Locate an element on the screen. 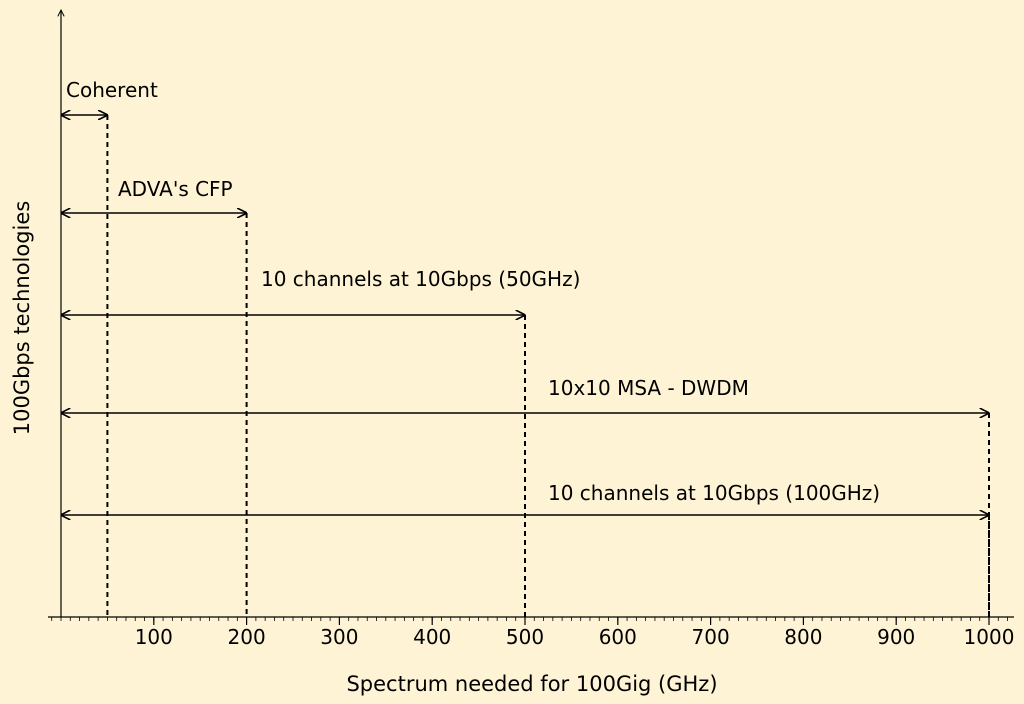 This screenshot has width=1024, height=704. x-axis-label: Spectrum needed for 100Gig (GHz) is located at coordinates (531, 684).